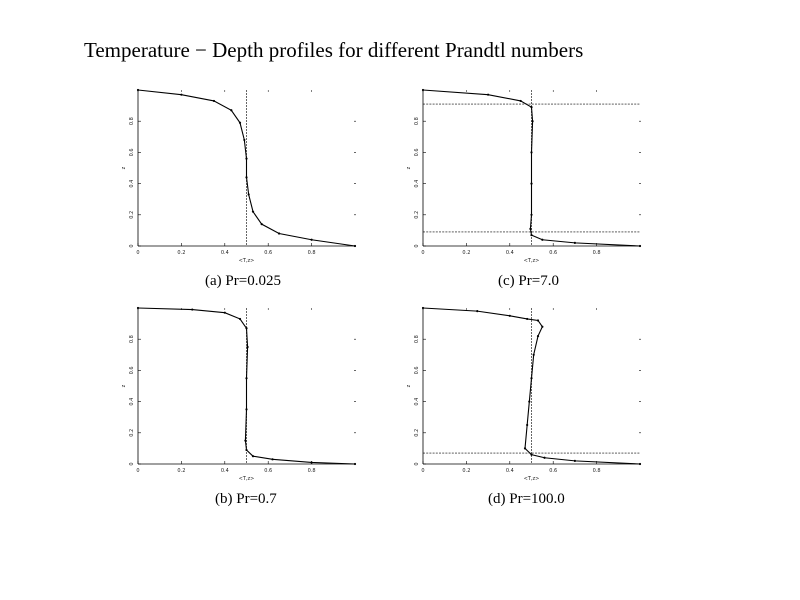 This screenshot has width=800, height=600. I want to click on y-axis-label-d: z, so click(409, 385).